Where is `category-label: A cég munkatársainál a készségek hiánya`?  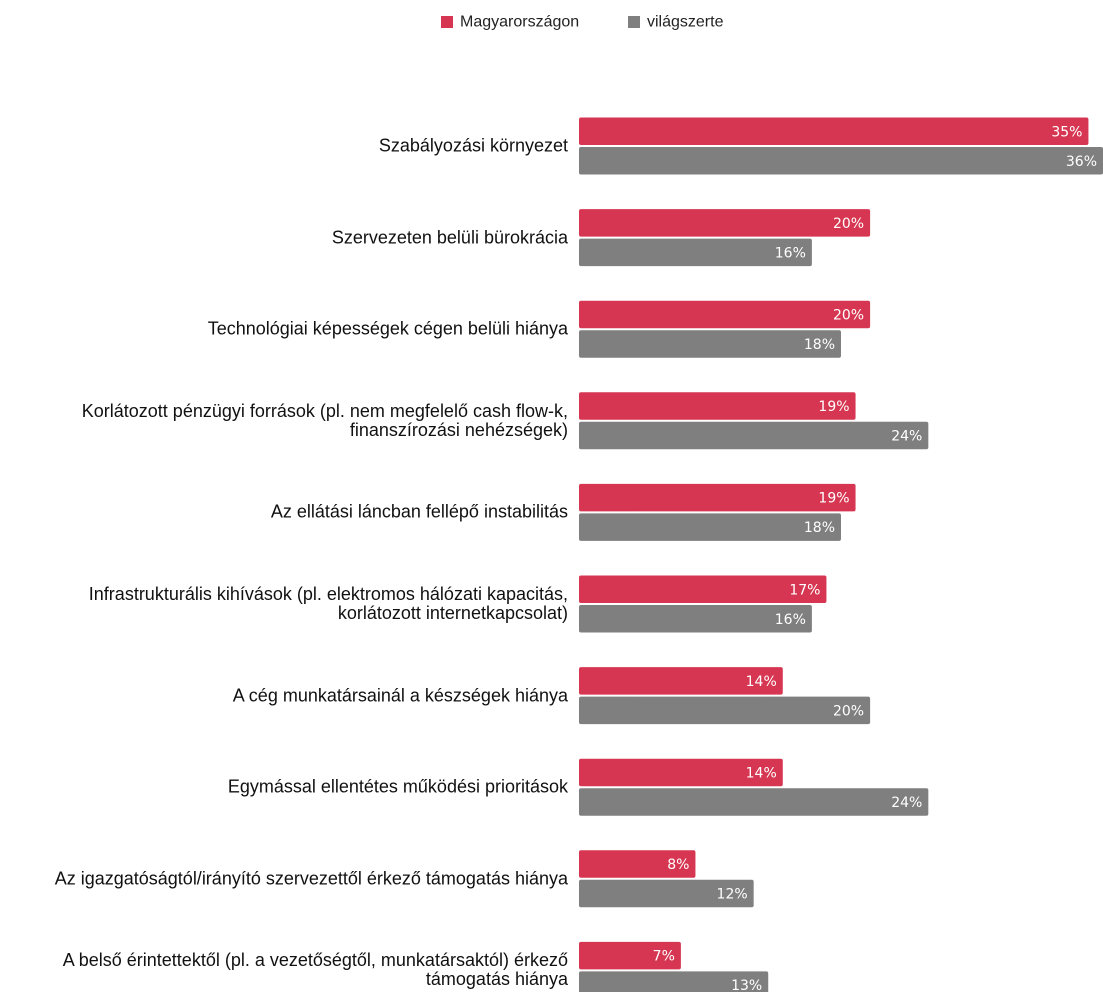
category-label: A cég munkatársainál a készségek hiánya is located at coordinates (400, 695).